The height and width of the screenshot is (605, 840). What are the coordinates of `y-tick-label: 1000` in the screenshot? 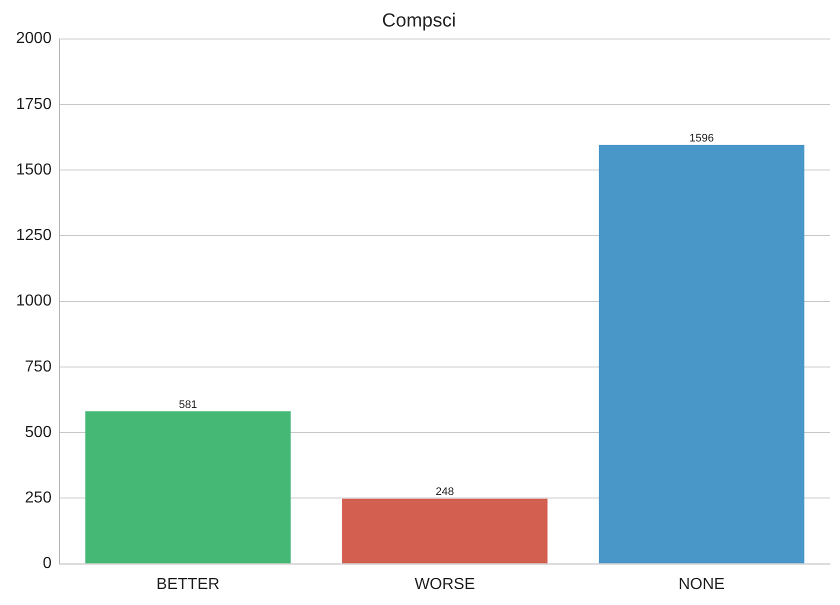 It's located at (34, 301).